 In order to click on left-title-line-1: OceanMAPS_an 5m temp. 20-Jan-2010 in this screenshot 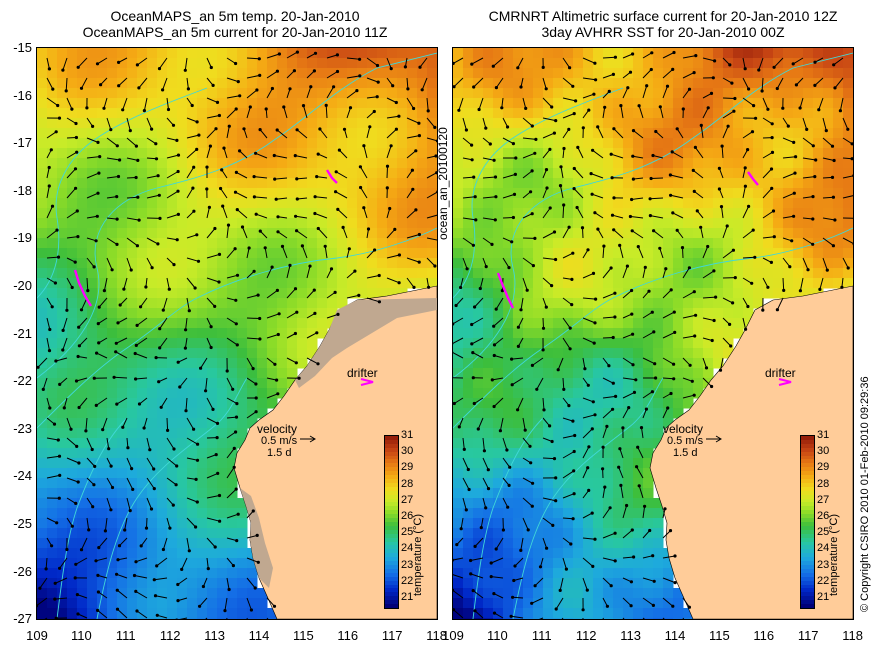, I will do `click(235, 16)`.